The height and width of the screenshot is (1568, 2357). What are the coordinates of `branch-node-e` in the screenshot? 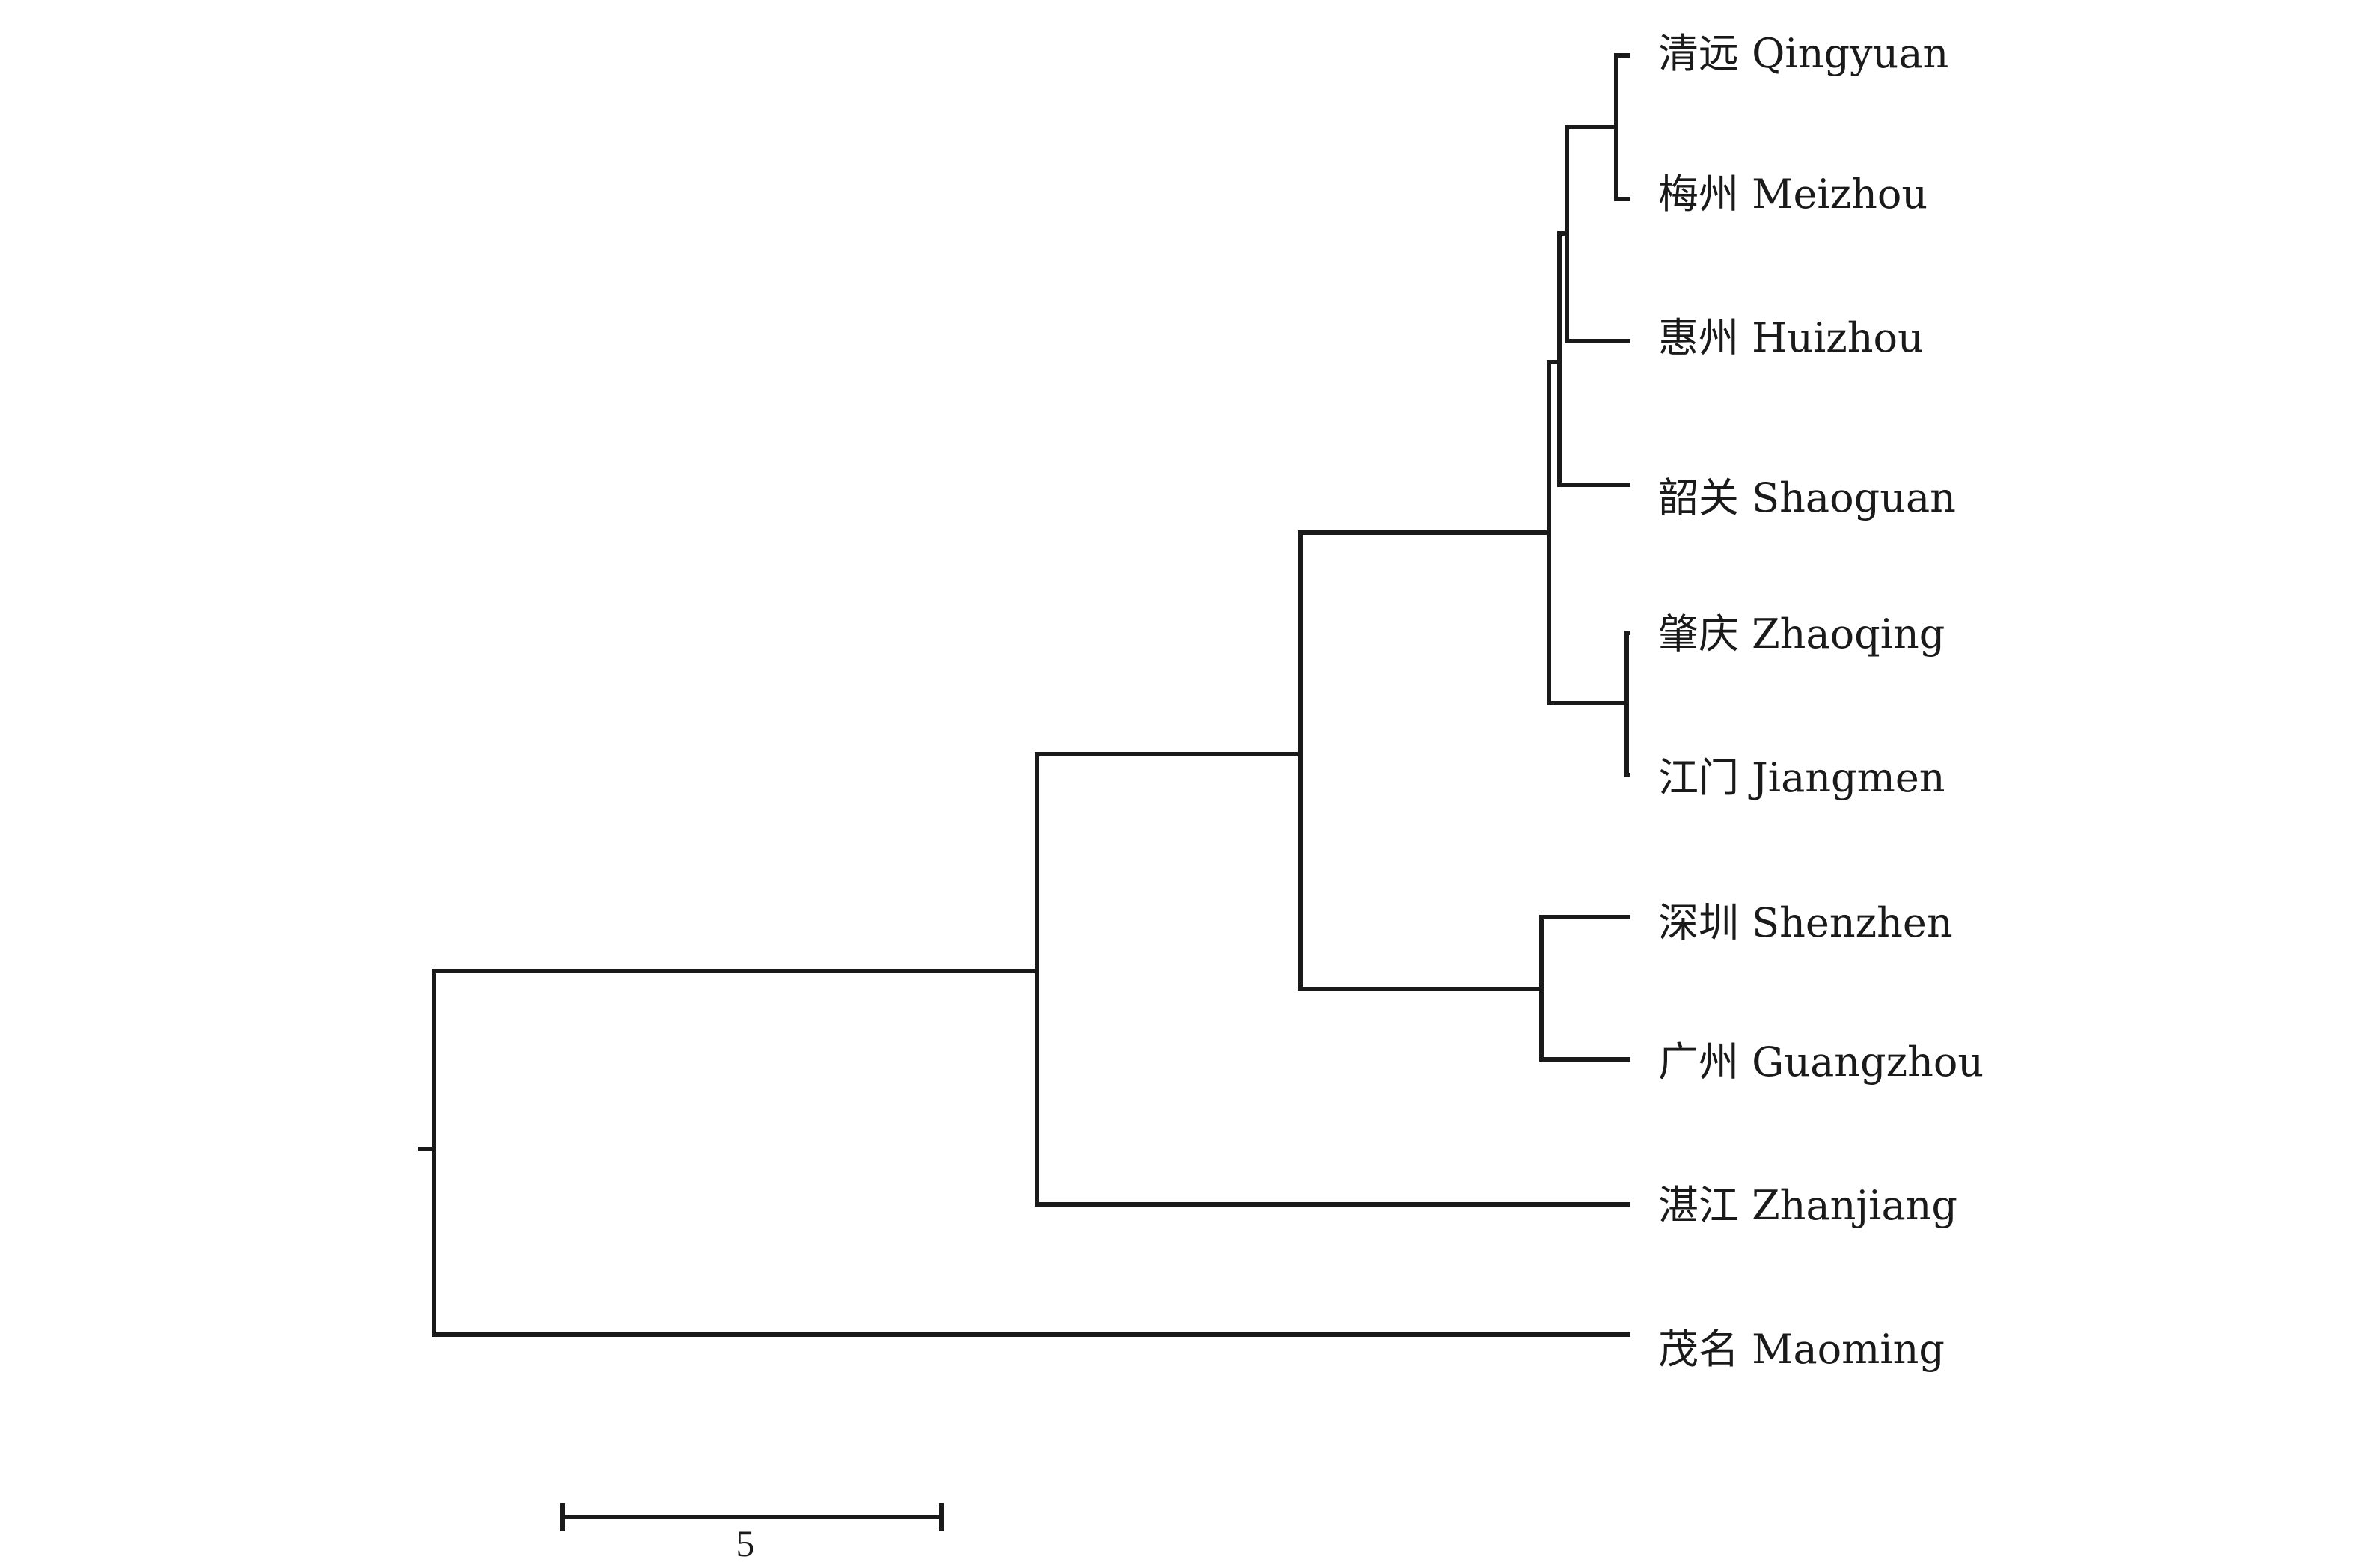 It's located at (1597, 234).